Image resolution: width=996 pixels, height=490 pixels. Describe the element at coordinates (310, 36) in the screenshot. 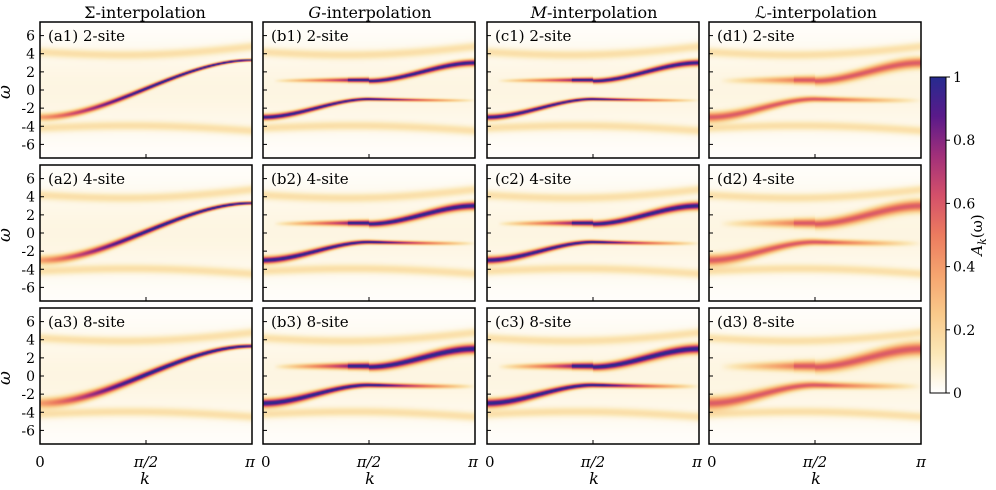

I see `panel-label: (b1) 2-site` at that location.